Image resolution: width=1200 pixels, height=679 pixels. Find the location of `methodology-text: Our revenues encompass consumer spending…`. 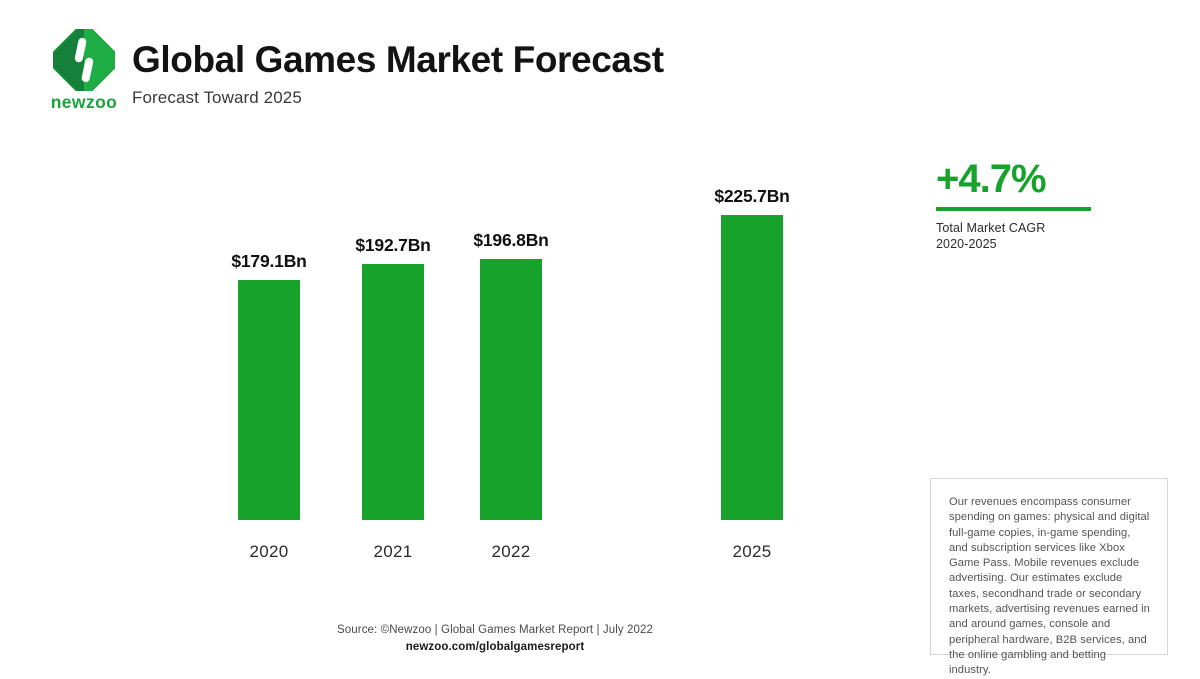

methodology-text: Our revenues encompass consumer spending… is located at coordinates (1049, 586).